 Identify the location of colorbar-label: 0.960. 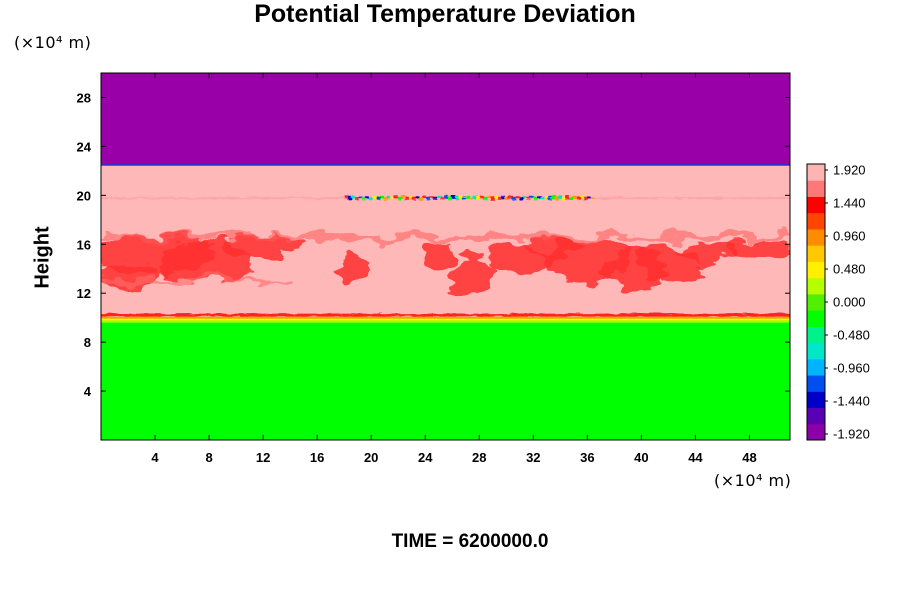
(849, 236).